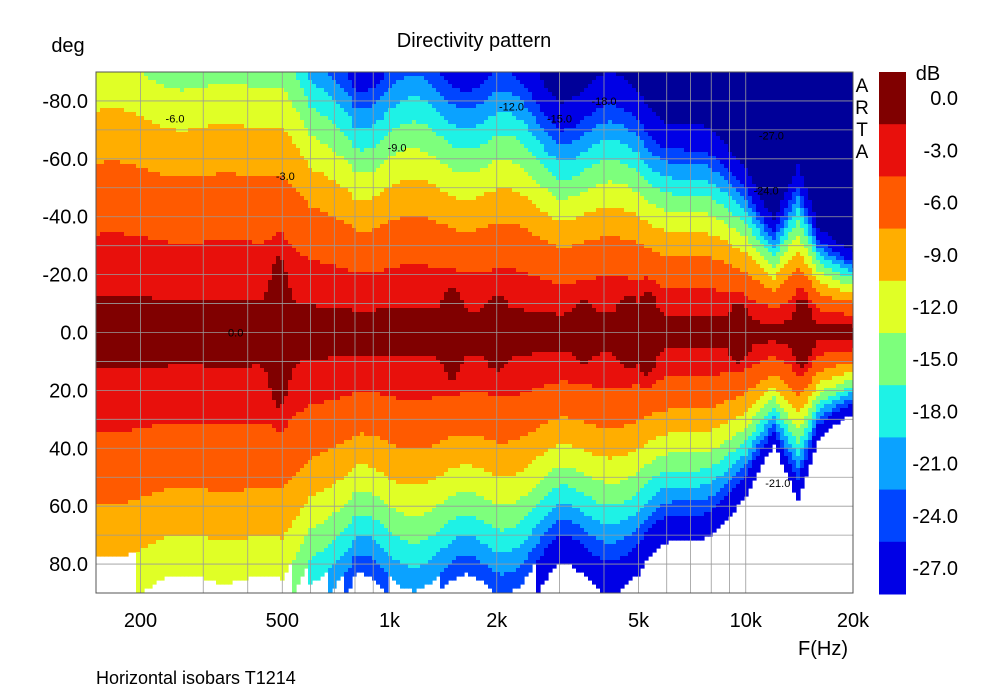 This screenshot has width=1000, height=694. What do you see at coordinates (474, 41) in the screenshot?
I see `chart-title: Directivity pattern` at bounding box center [474, 41].